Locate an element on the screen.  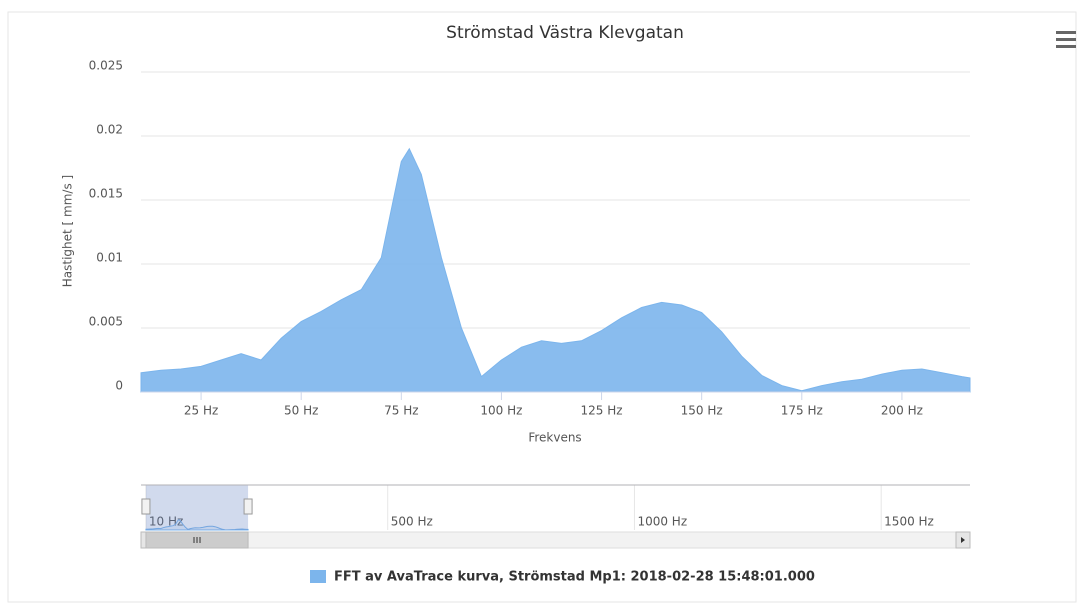
y-tick-label: 0.015 is located at coordinates (106, 194).